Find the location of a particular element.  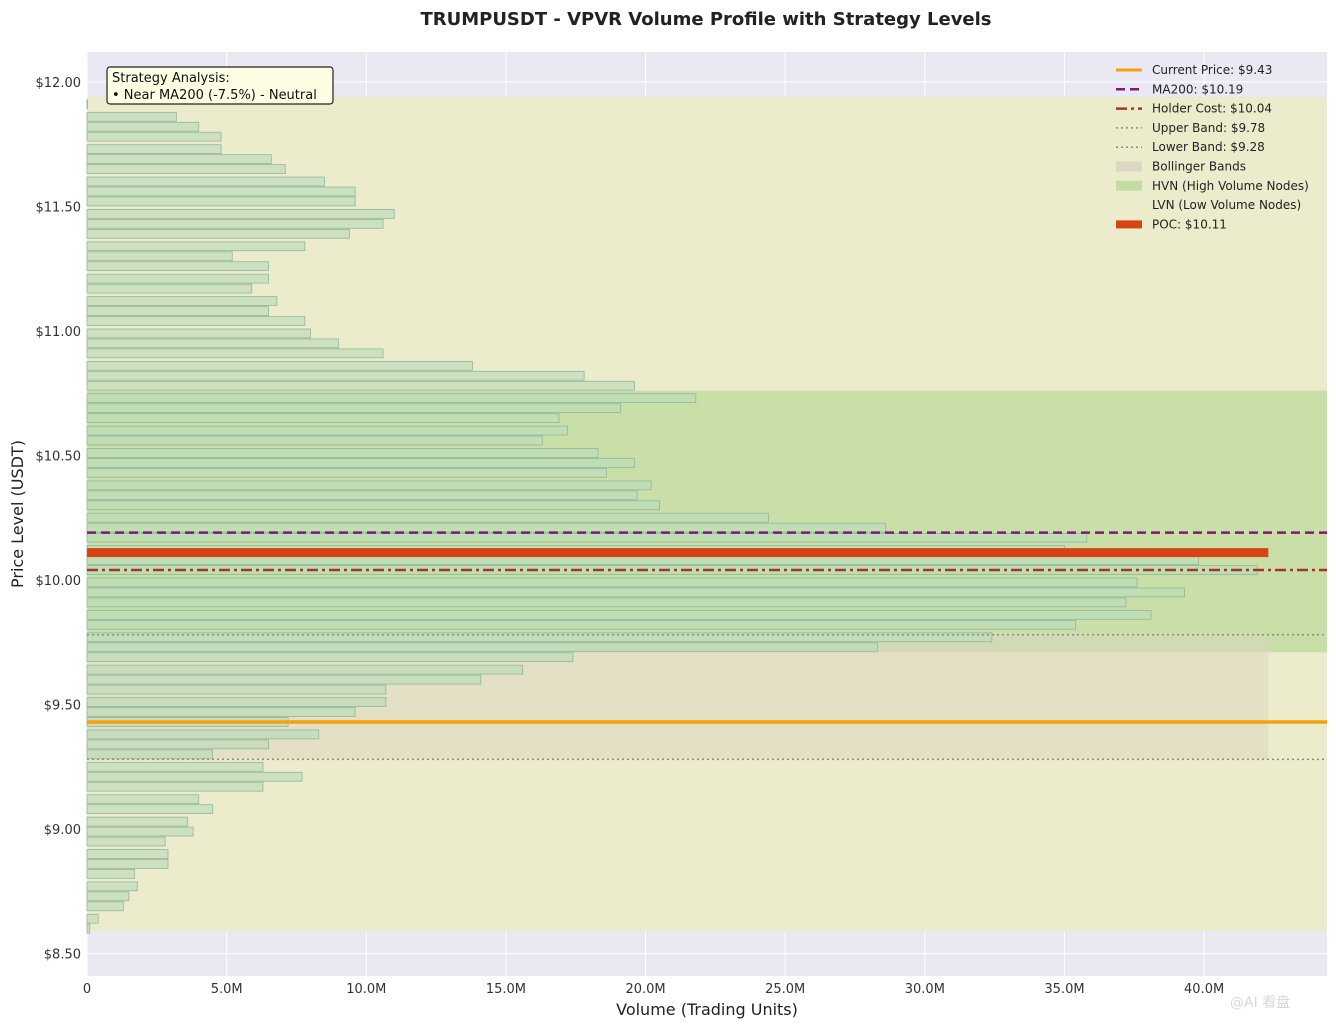

legend-entry-3: Upper Band: $9.78 is located at coordinates (1190, 128).